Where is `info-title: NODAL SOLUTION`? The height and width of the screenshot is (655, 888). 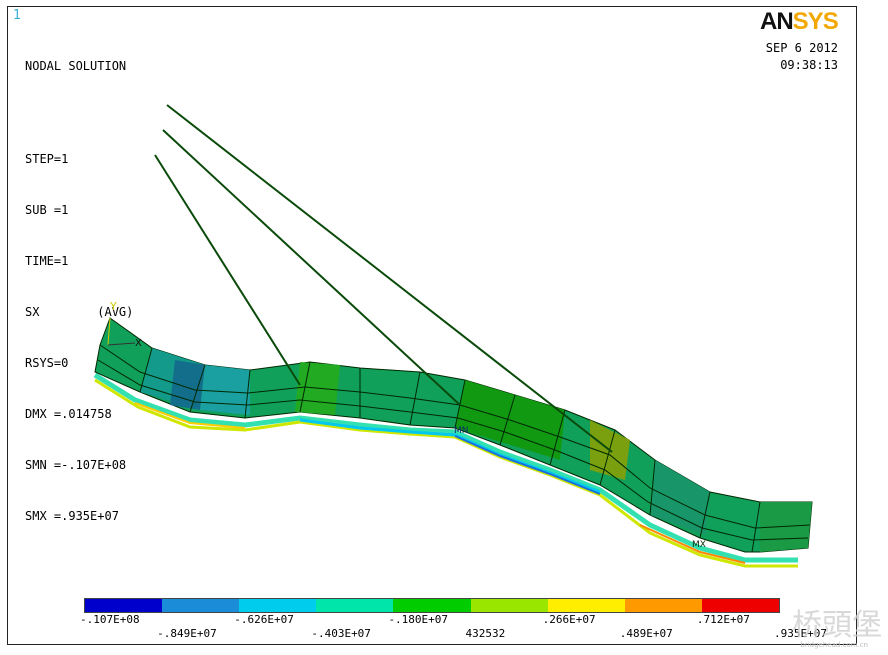 info-title: NODAL SOLUTION is located at coordinates (76, 66).